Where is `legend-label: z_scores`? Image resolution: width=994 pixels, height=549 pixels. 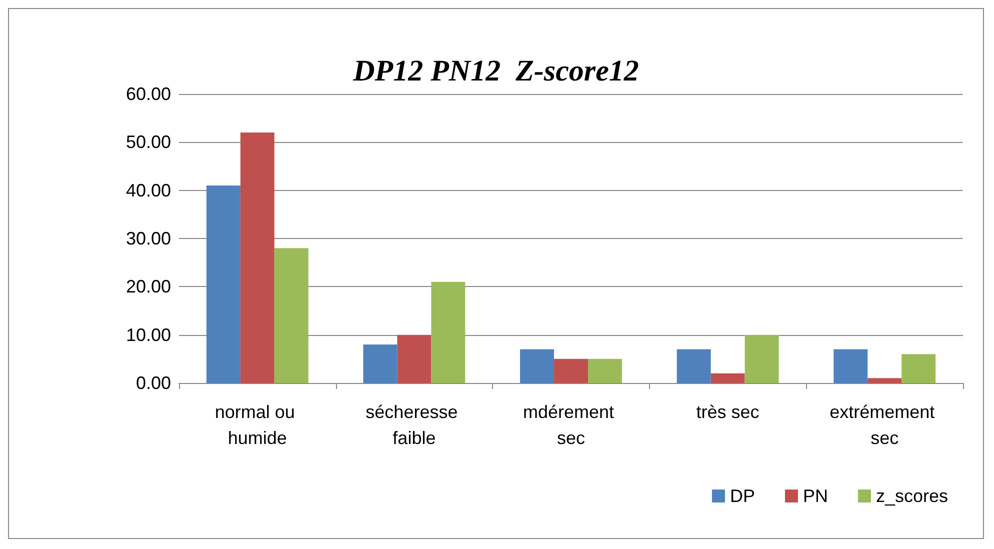 legend-label: z_scores is located at coordinates (912, 496).